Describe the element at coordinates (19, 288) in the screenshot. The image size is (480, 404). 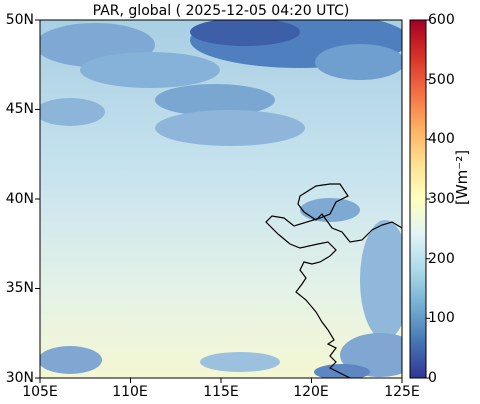
I see `lat-tick-label: 35N` at that location.